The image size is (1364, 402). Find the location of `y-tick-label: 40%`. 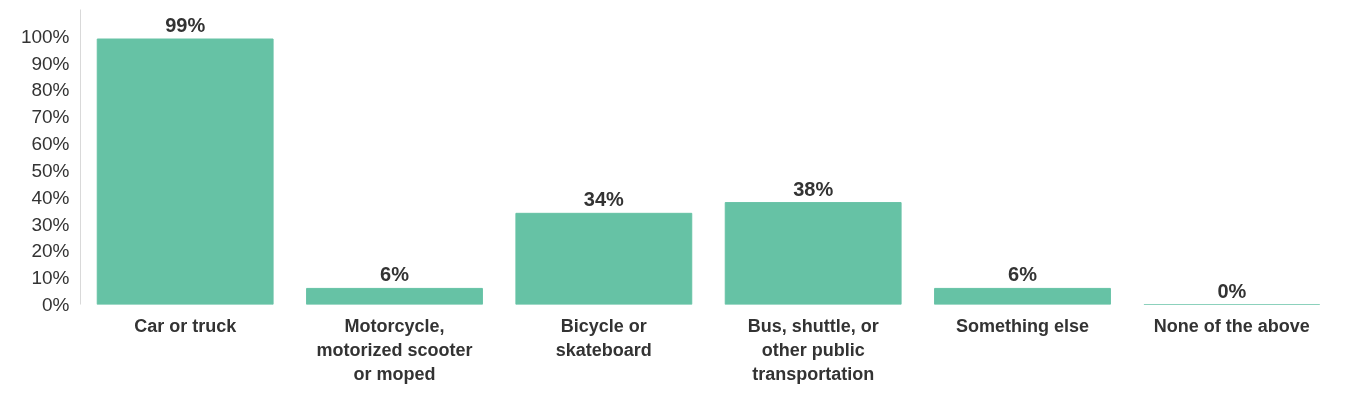

y-tick-label: 40% is located at coordinates (50, 197).